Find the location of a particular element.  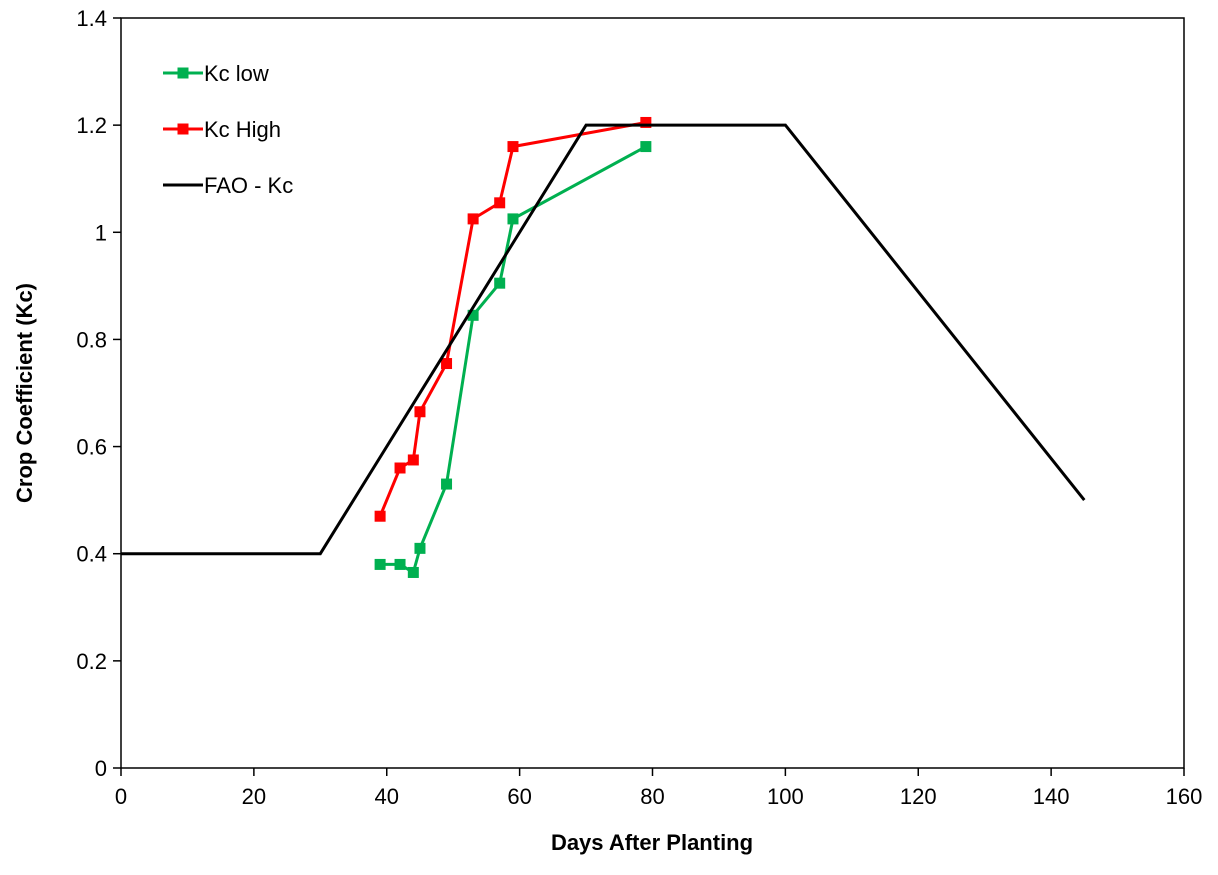

y-tick-label: 0.6 is located at coordinates (91, 447).